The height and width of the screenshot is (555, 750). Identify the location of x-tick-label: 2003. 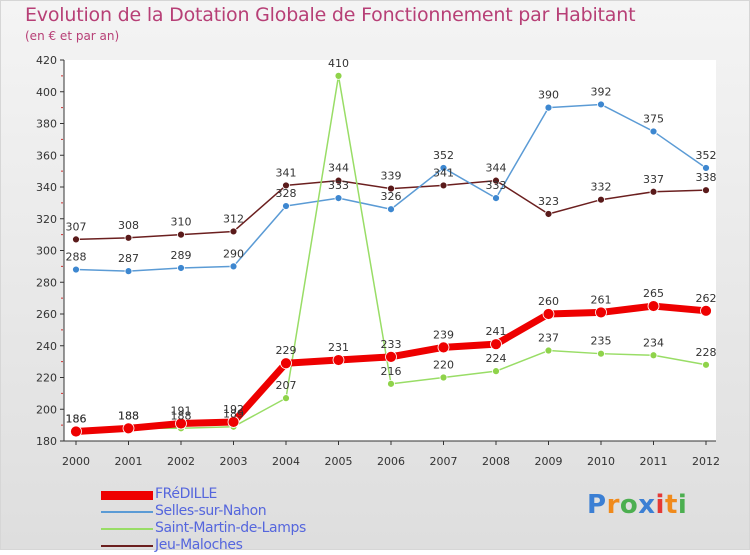
(234, 461).